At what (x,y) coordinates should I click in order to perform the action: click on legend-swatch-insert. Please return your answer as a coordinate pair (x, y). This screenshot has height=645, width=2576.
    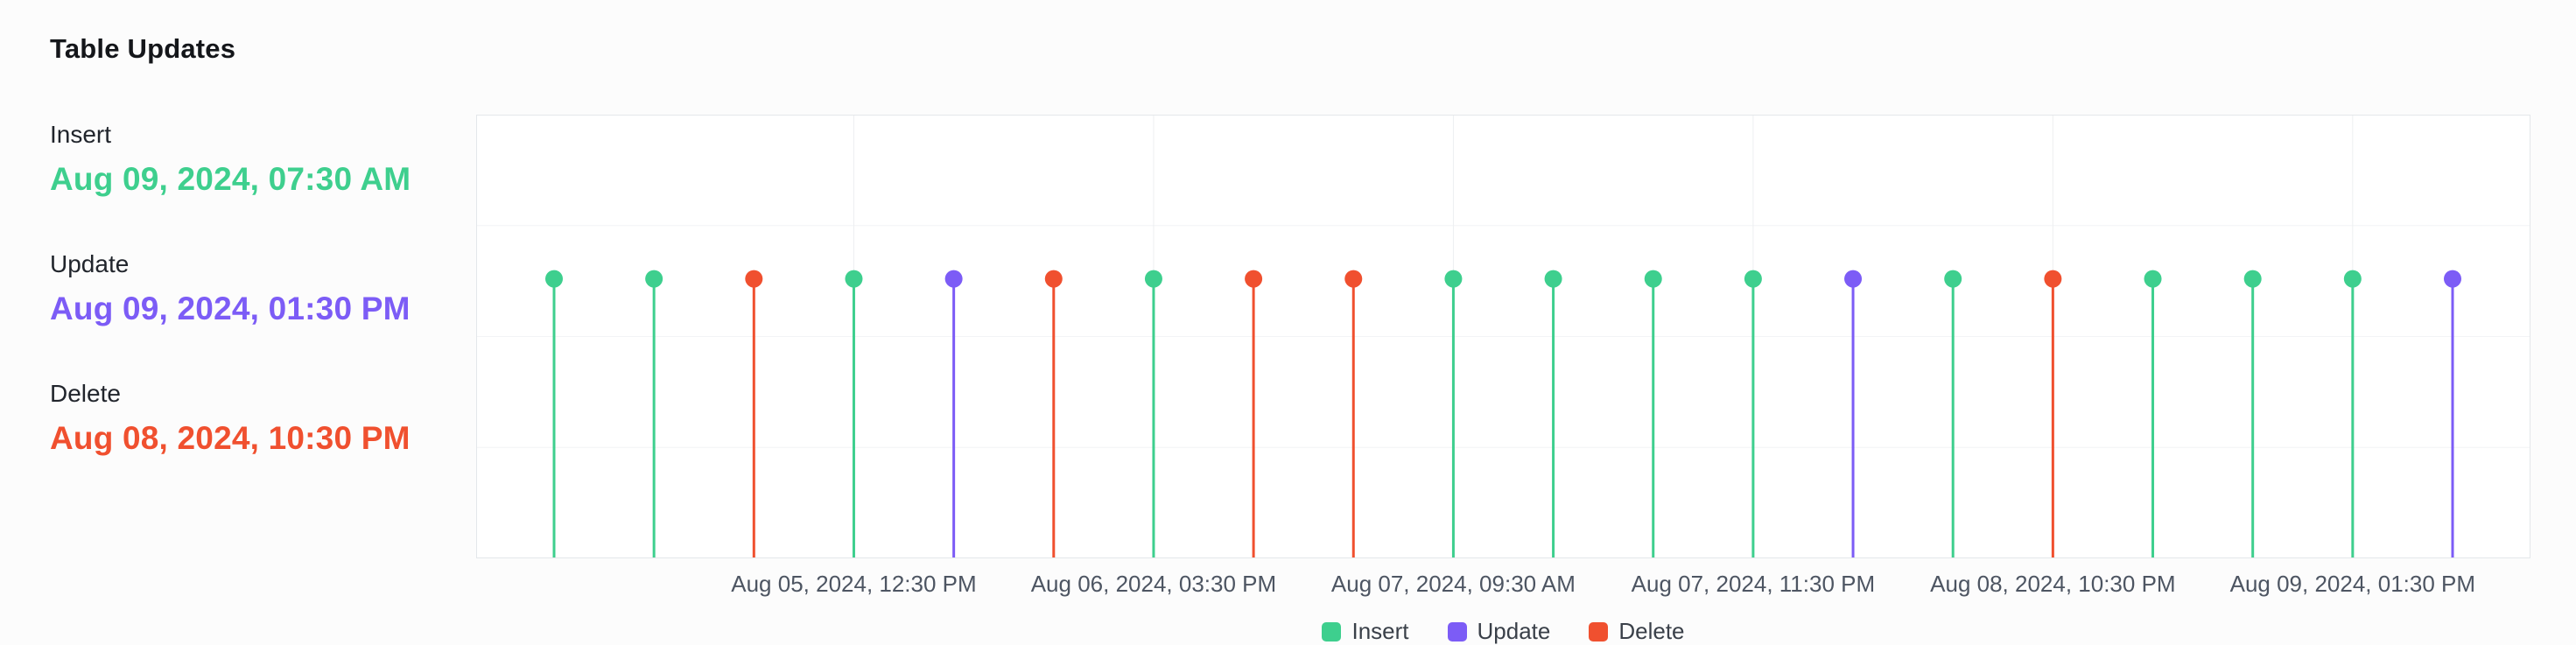
    Looking at the image, I should click on (1332, 631).